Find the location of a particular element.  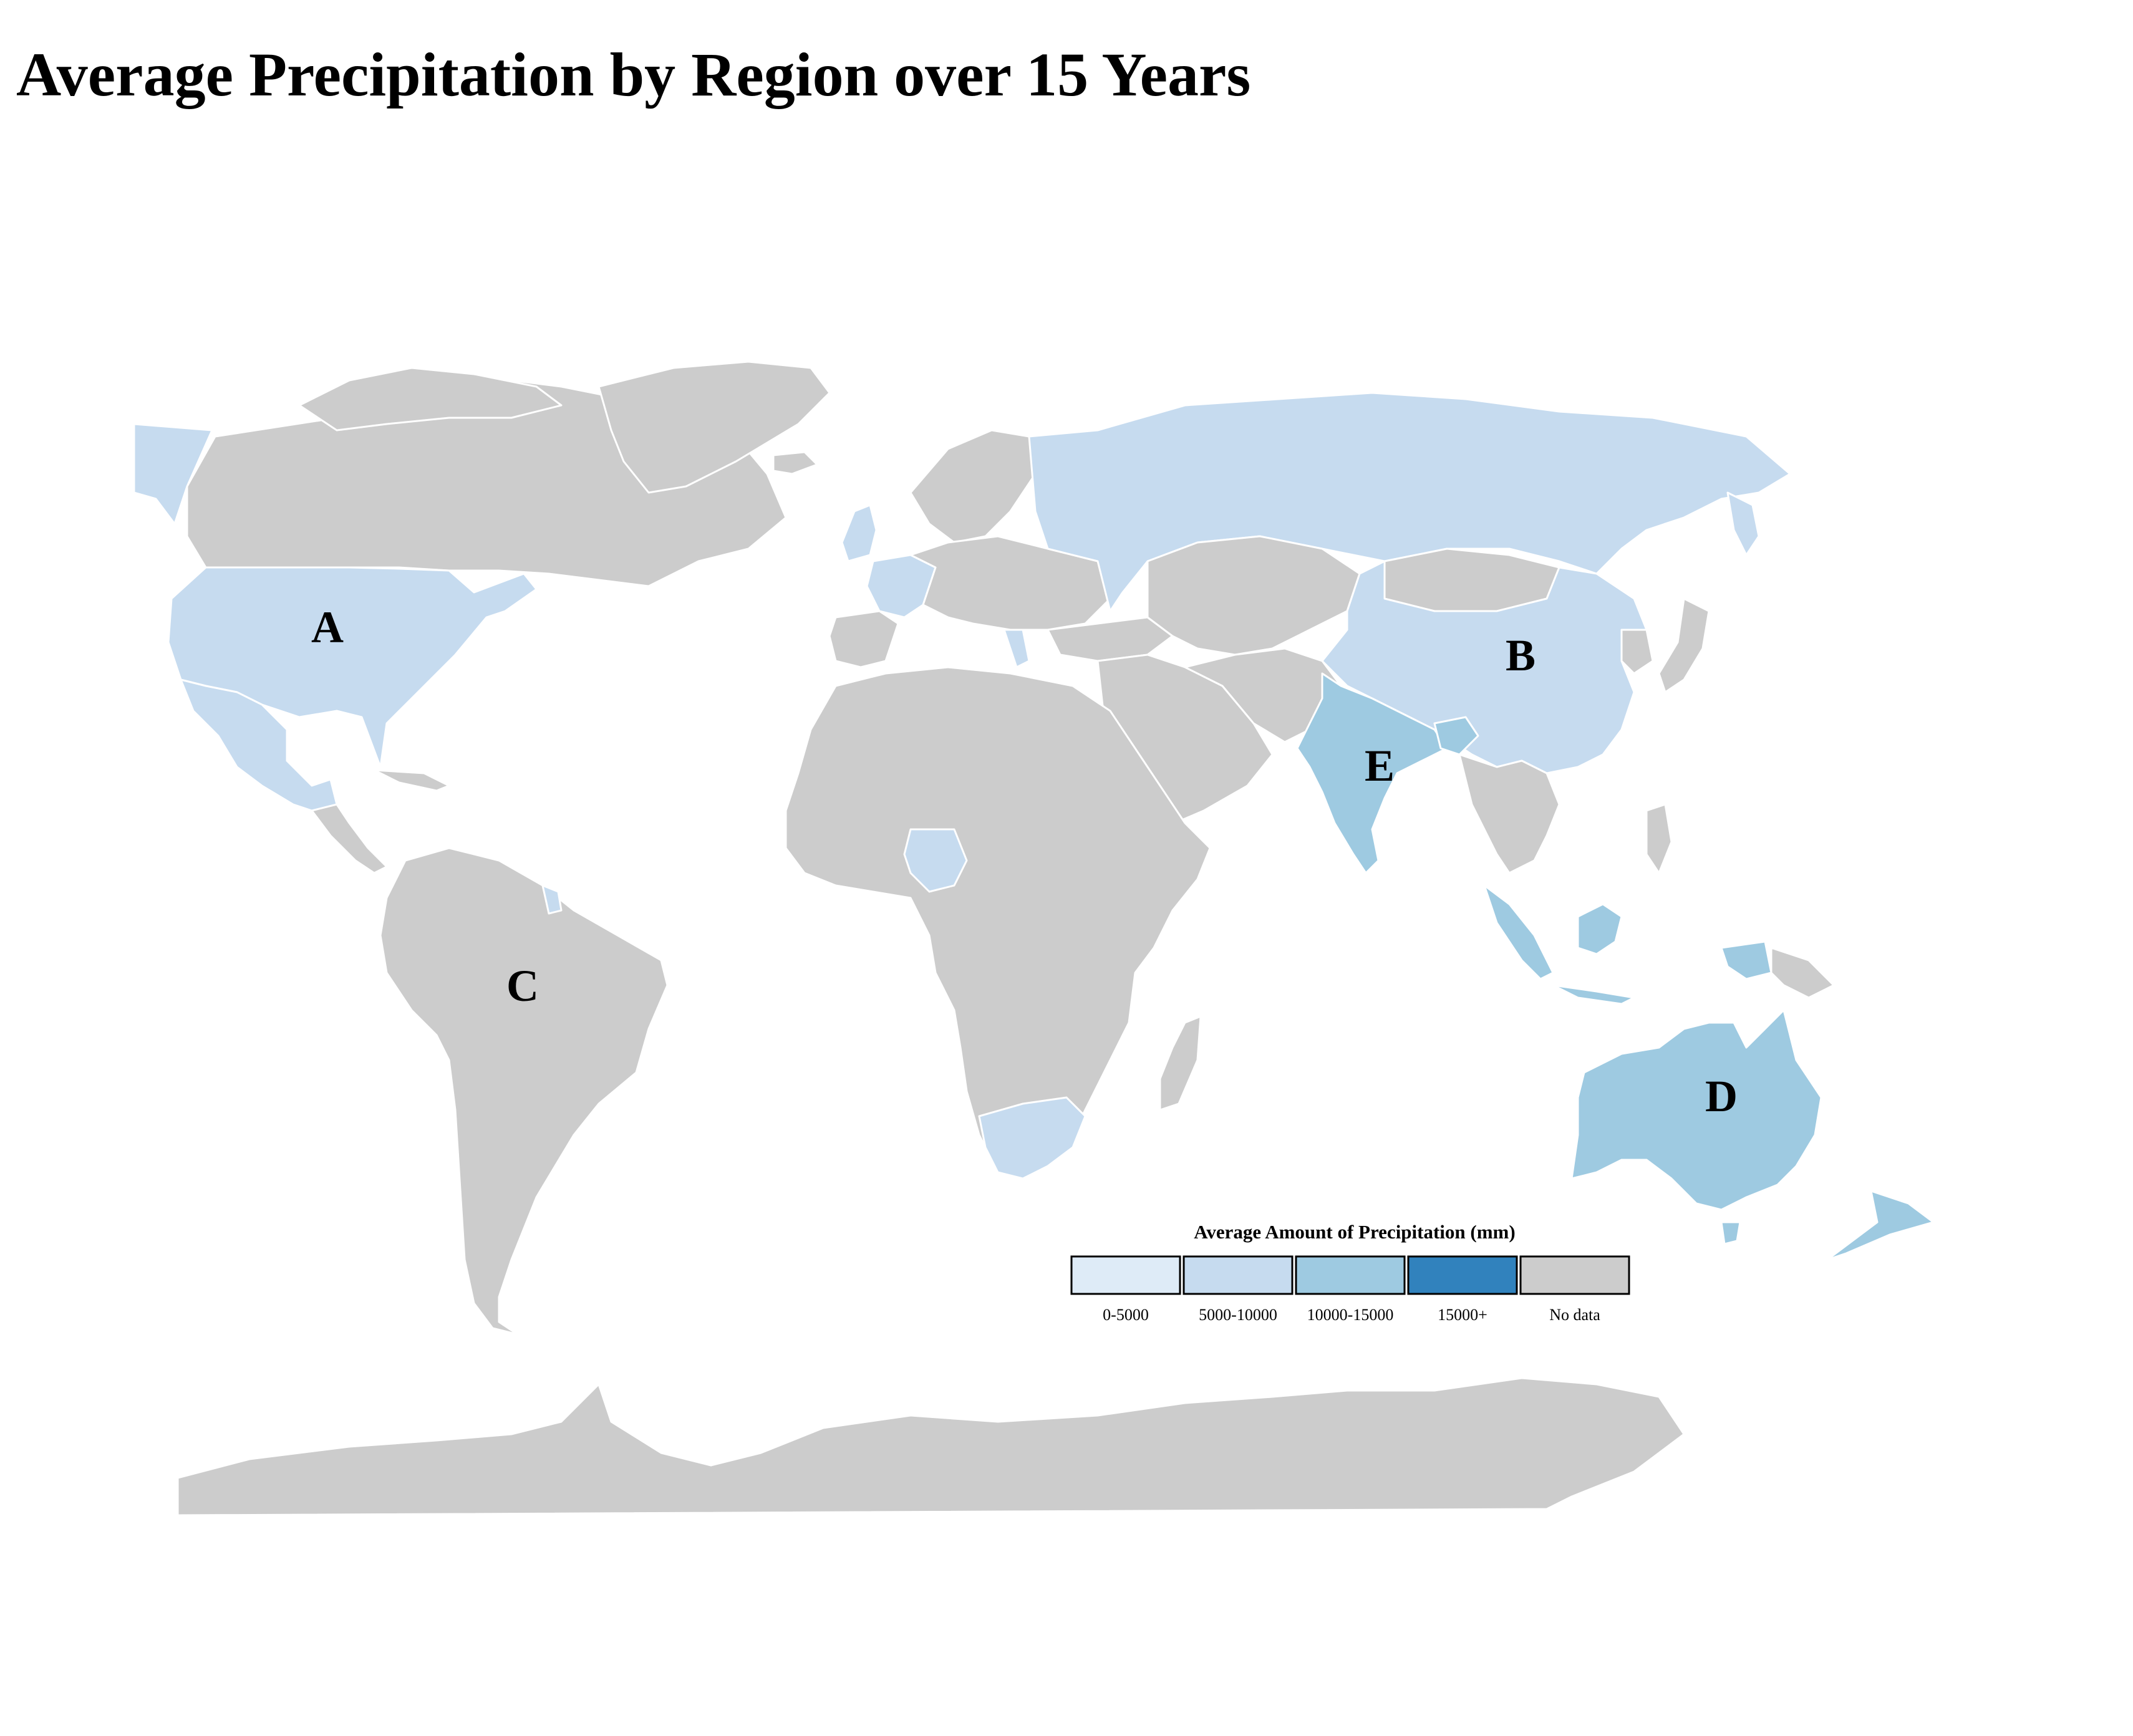

greenland is located at coordinates (714, 427).